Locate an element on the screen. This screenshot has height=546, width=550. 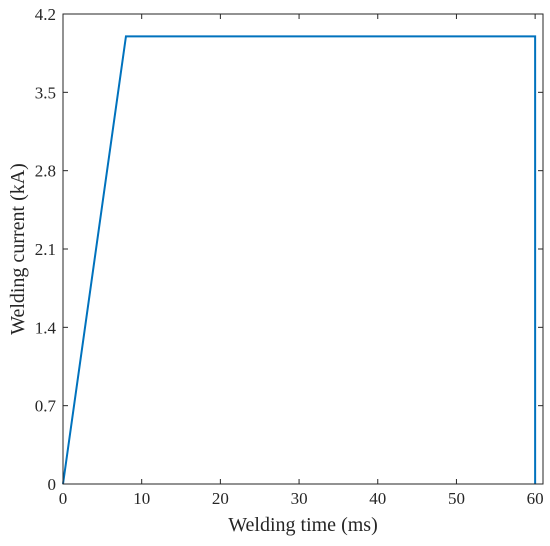
y-tick-label: 4.2 is located at coordinates (45, 14).